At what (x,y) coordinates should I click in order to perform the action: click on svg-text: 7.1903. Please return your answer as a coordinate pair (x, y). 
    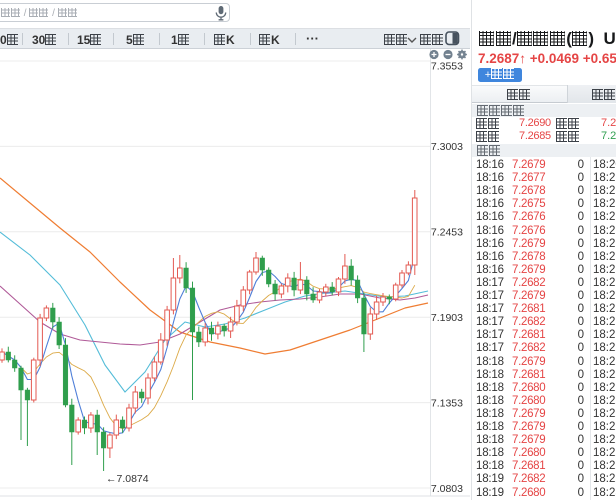
    Looking at the image, I should click on (447, 318).